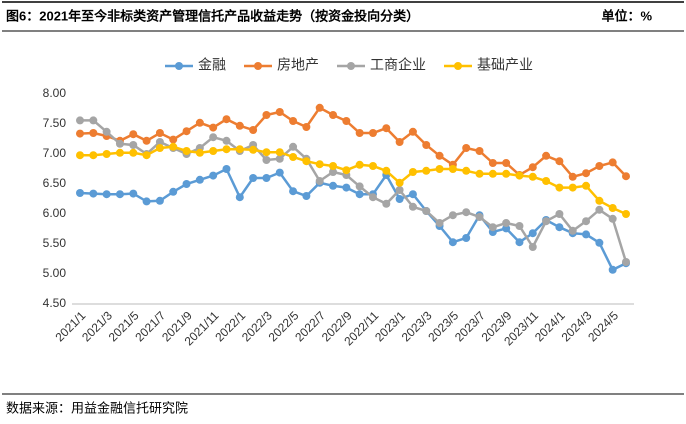 The width and height of the screenshot is (686, 424). What do you see at coordinates (179, 66) in the screenshot?
I see `legend-marker` at bounding box center [179, 66].